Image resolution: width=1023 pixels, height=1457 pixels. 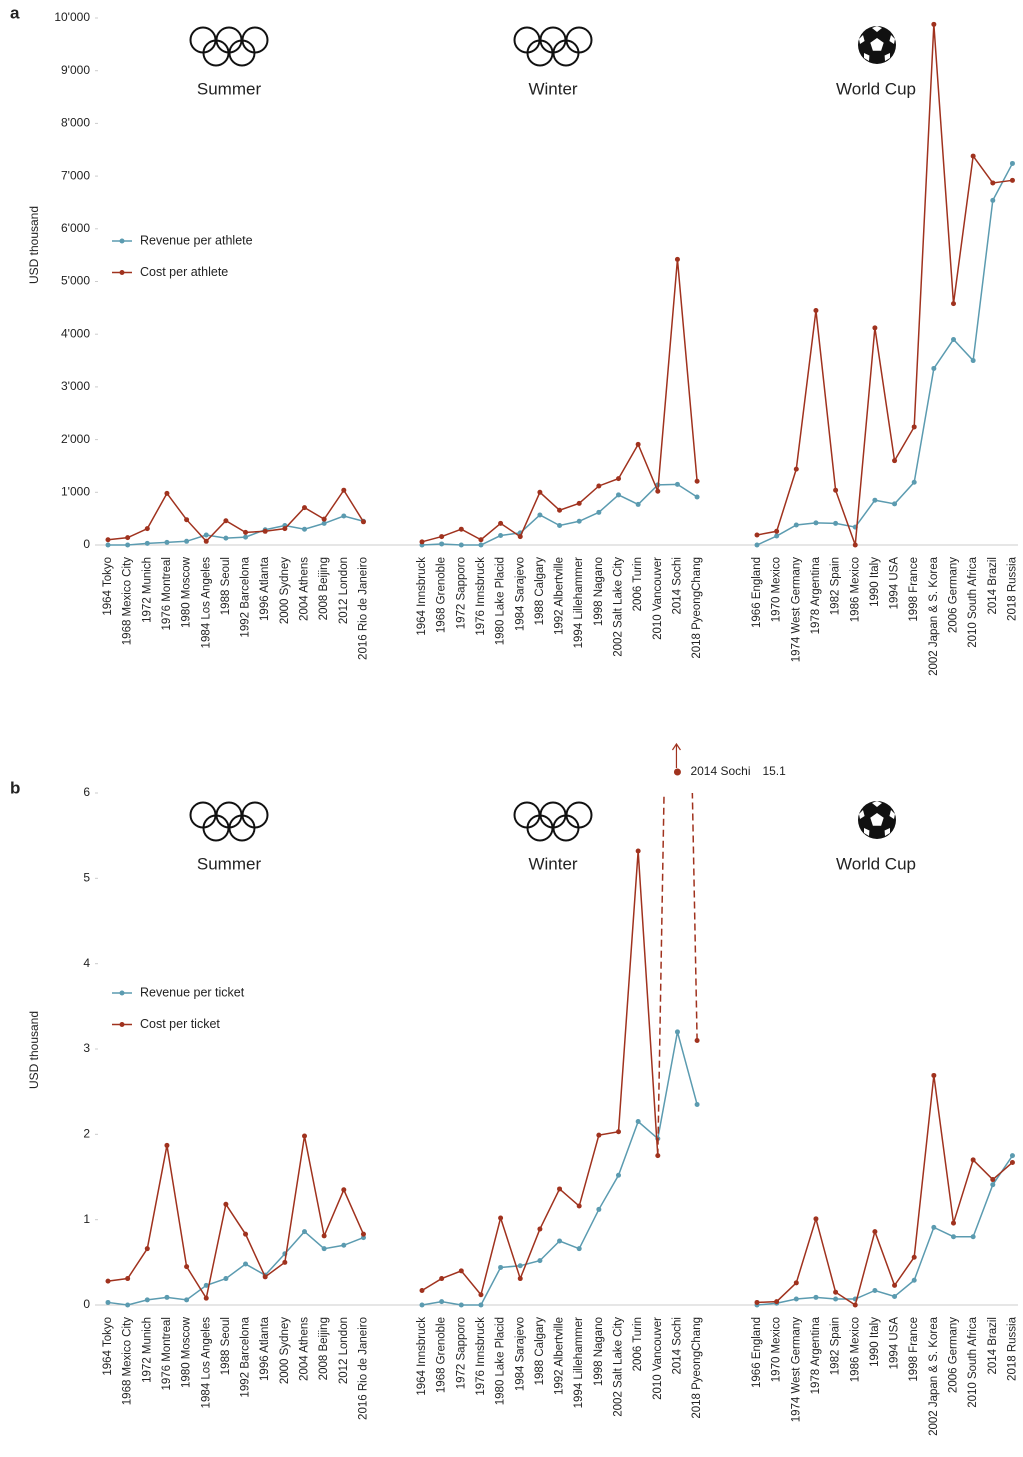 I want to click on x-tick-label: 2002 Salt Lake City, so click(x=619, y=1367).